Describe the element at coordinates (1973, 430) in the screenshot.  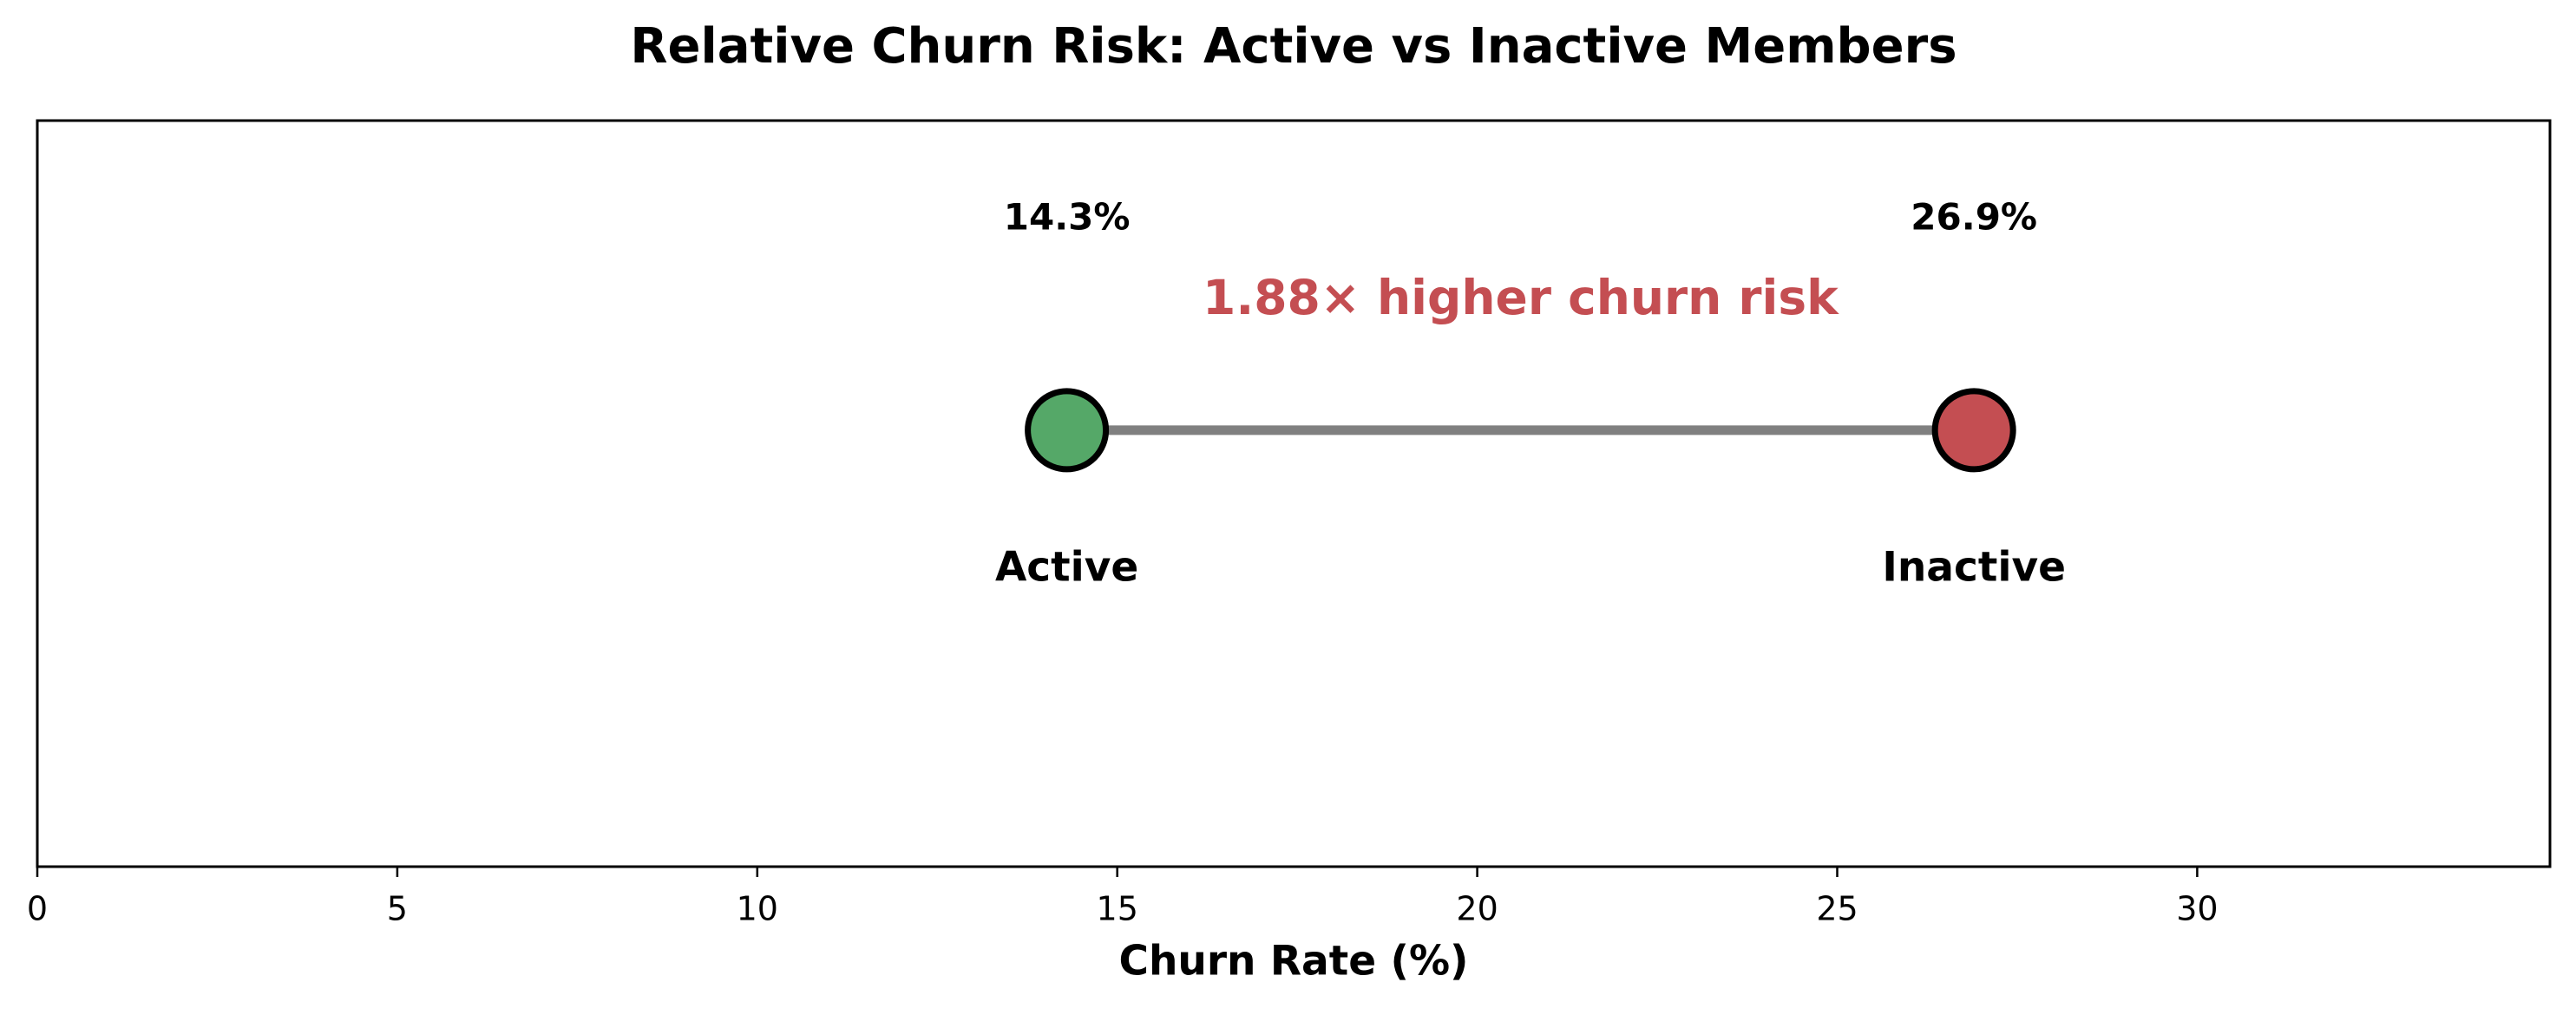
I see `point-inactive` at that location.